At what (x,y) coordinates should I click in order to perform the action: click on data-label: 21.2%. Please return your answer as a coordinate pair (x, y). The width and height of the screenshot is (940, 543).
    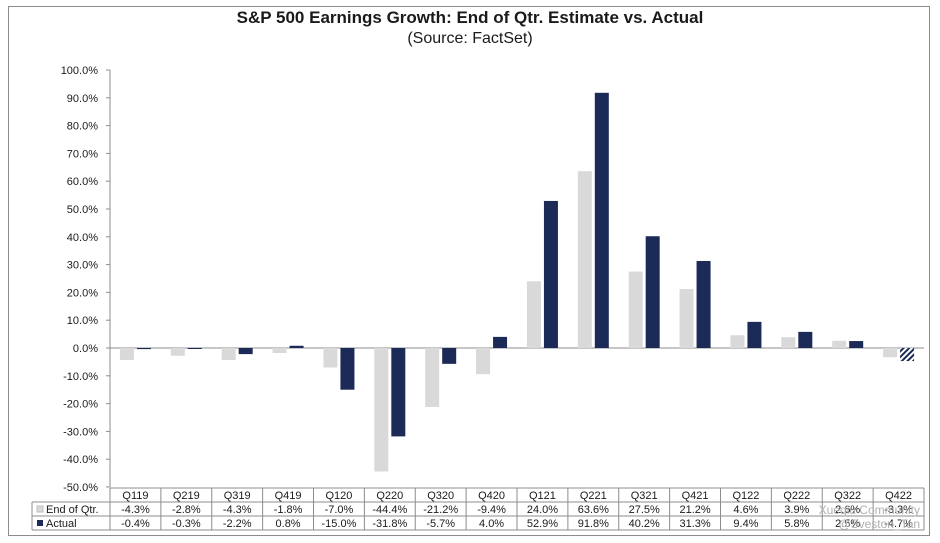
    Looking at the image, I should click on (694, 510).